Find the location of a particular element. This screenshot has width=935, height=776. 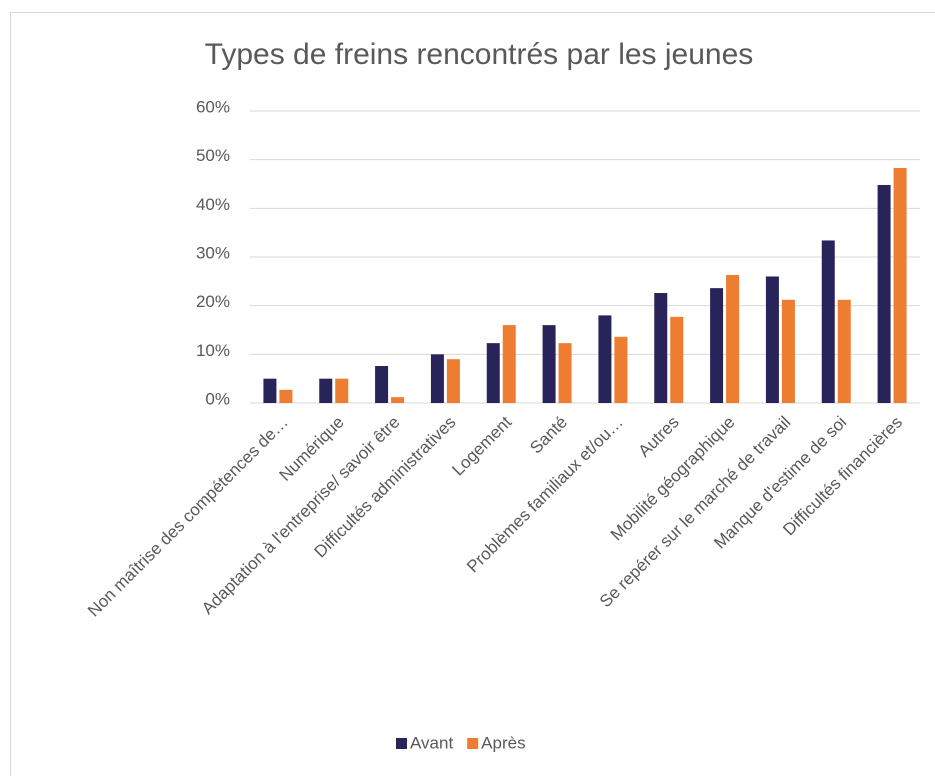

legend-label: Après is located at coordinates (503, 742).